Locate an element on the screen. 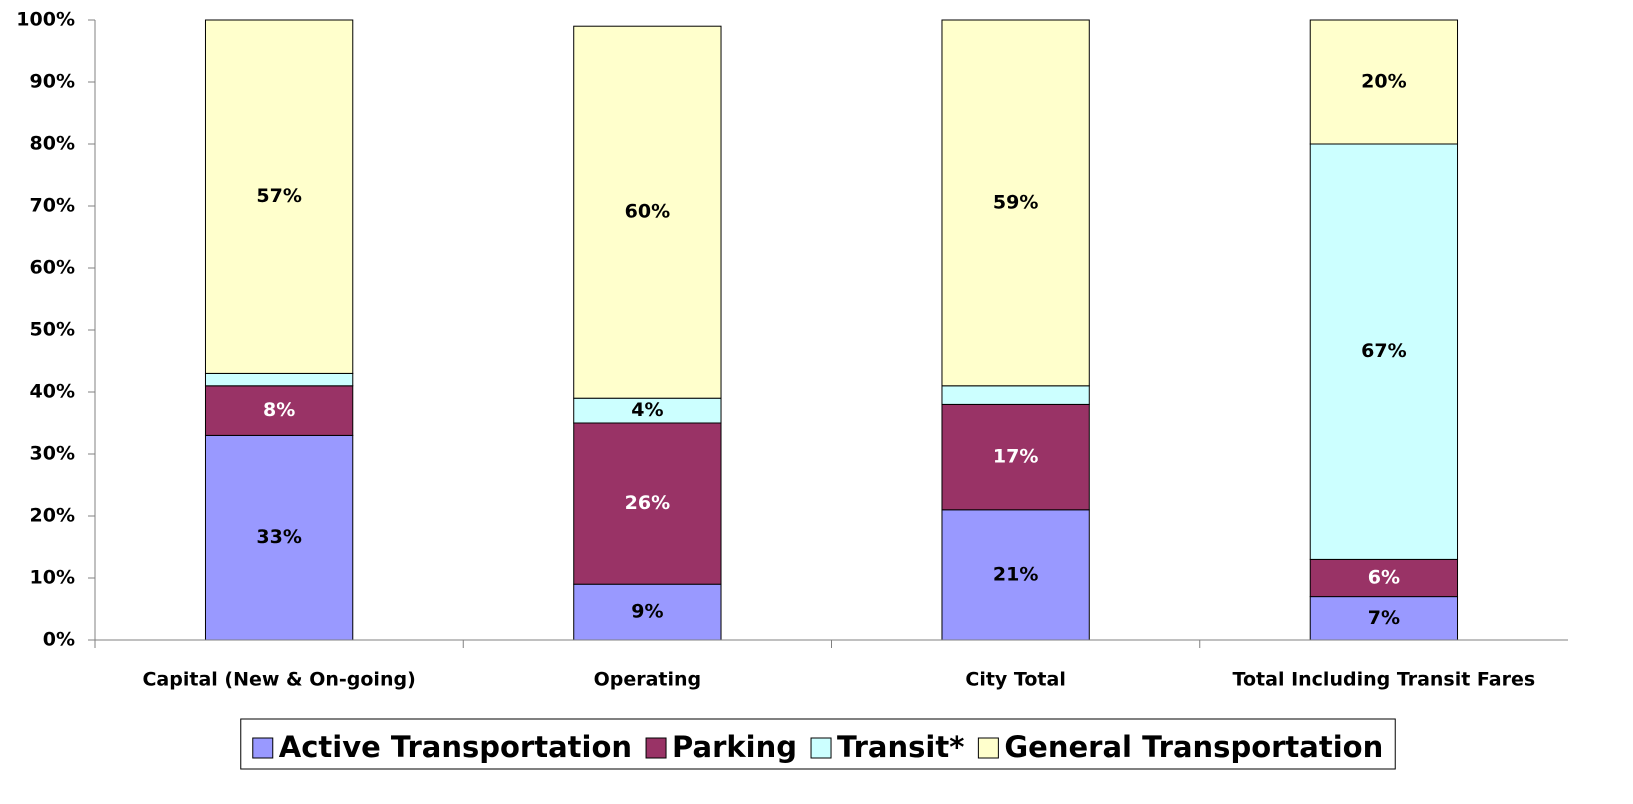 The image size is (1633, 804). value-label: 4% is located at coordinates (647, 410).